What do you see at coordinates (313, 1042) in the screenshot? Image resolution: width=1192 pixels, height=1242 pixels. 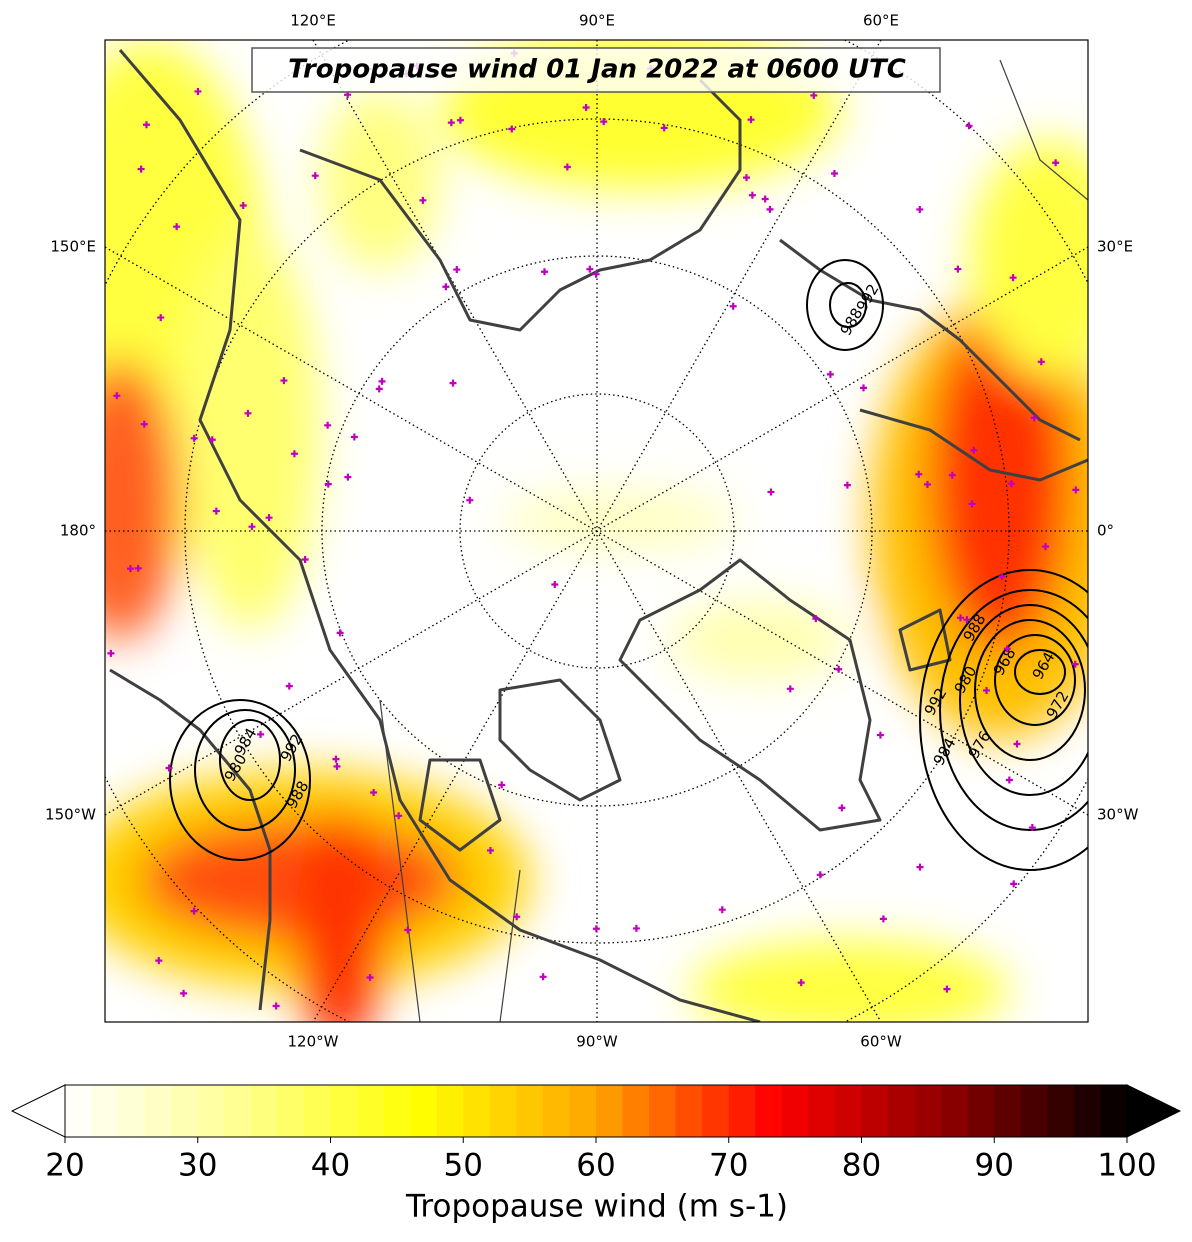 I see `lon-label: 120°W` at bounding box center [313, 1042].